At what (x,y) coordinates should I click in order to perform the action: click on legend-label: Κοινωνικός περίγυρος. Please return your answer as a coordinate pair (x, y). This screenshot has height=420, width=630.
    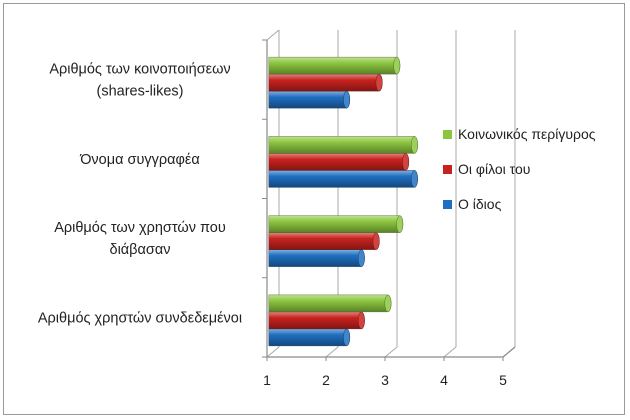
    Looking at the image, I should click on (527, 134).